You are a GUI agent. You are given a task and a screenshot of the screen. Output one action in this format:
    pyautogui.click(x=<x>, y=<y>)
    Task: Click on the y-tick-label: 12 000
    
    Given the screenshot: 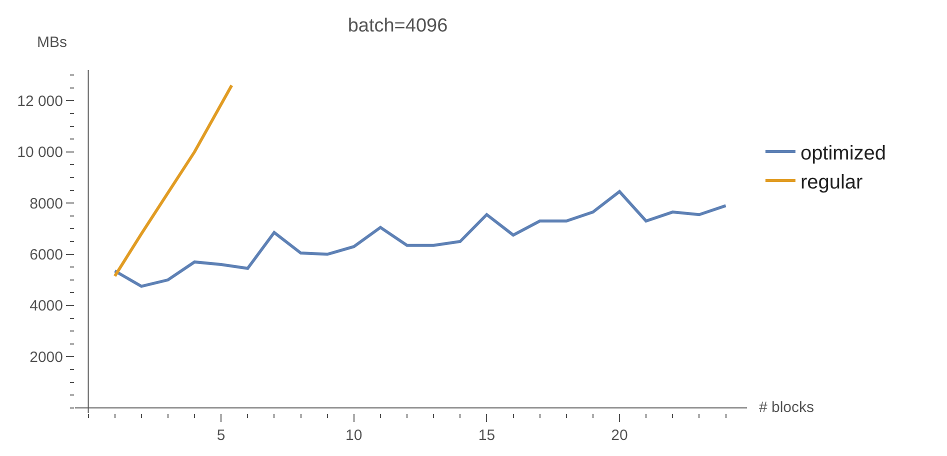 What is the action you would take?
    pyautogui.click(x=40, y=101)
    